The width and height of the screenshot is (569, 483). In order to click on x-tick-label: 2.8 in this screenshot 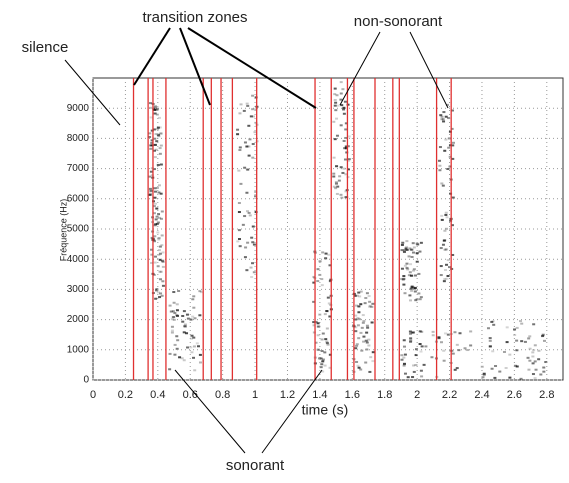, I will do `click(546, 395)`.